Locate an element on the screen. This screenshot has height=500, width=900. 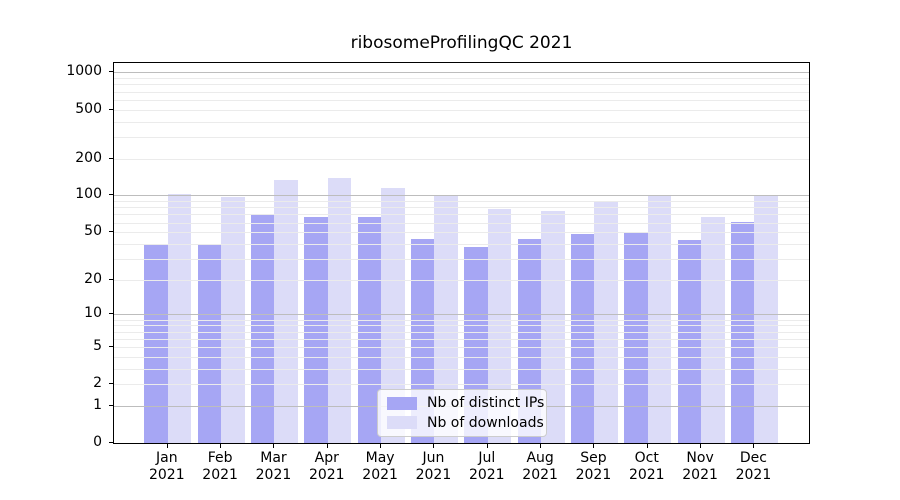
x-axis-tick-label: Apr 2021 is located at coordinates (326, 466).